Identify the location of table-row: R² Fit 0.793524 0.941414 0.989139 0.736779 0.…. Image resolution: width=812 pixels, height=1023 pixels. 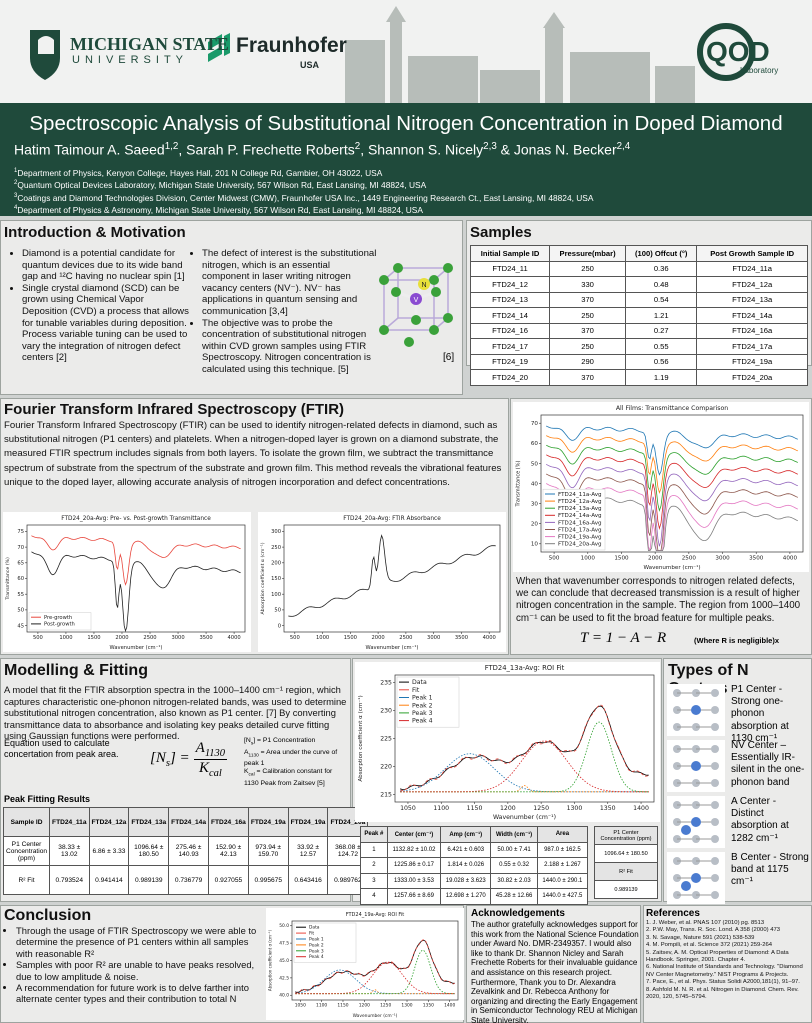
(185, 880).